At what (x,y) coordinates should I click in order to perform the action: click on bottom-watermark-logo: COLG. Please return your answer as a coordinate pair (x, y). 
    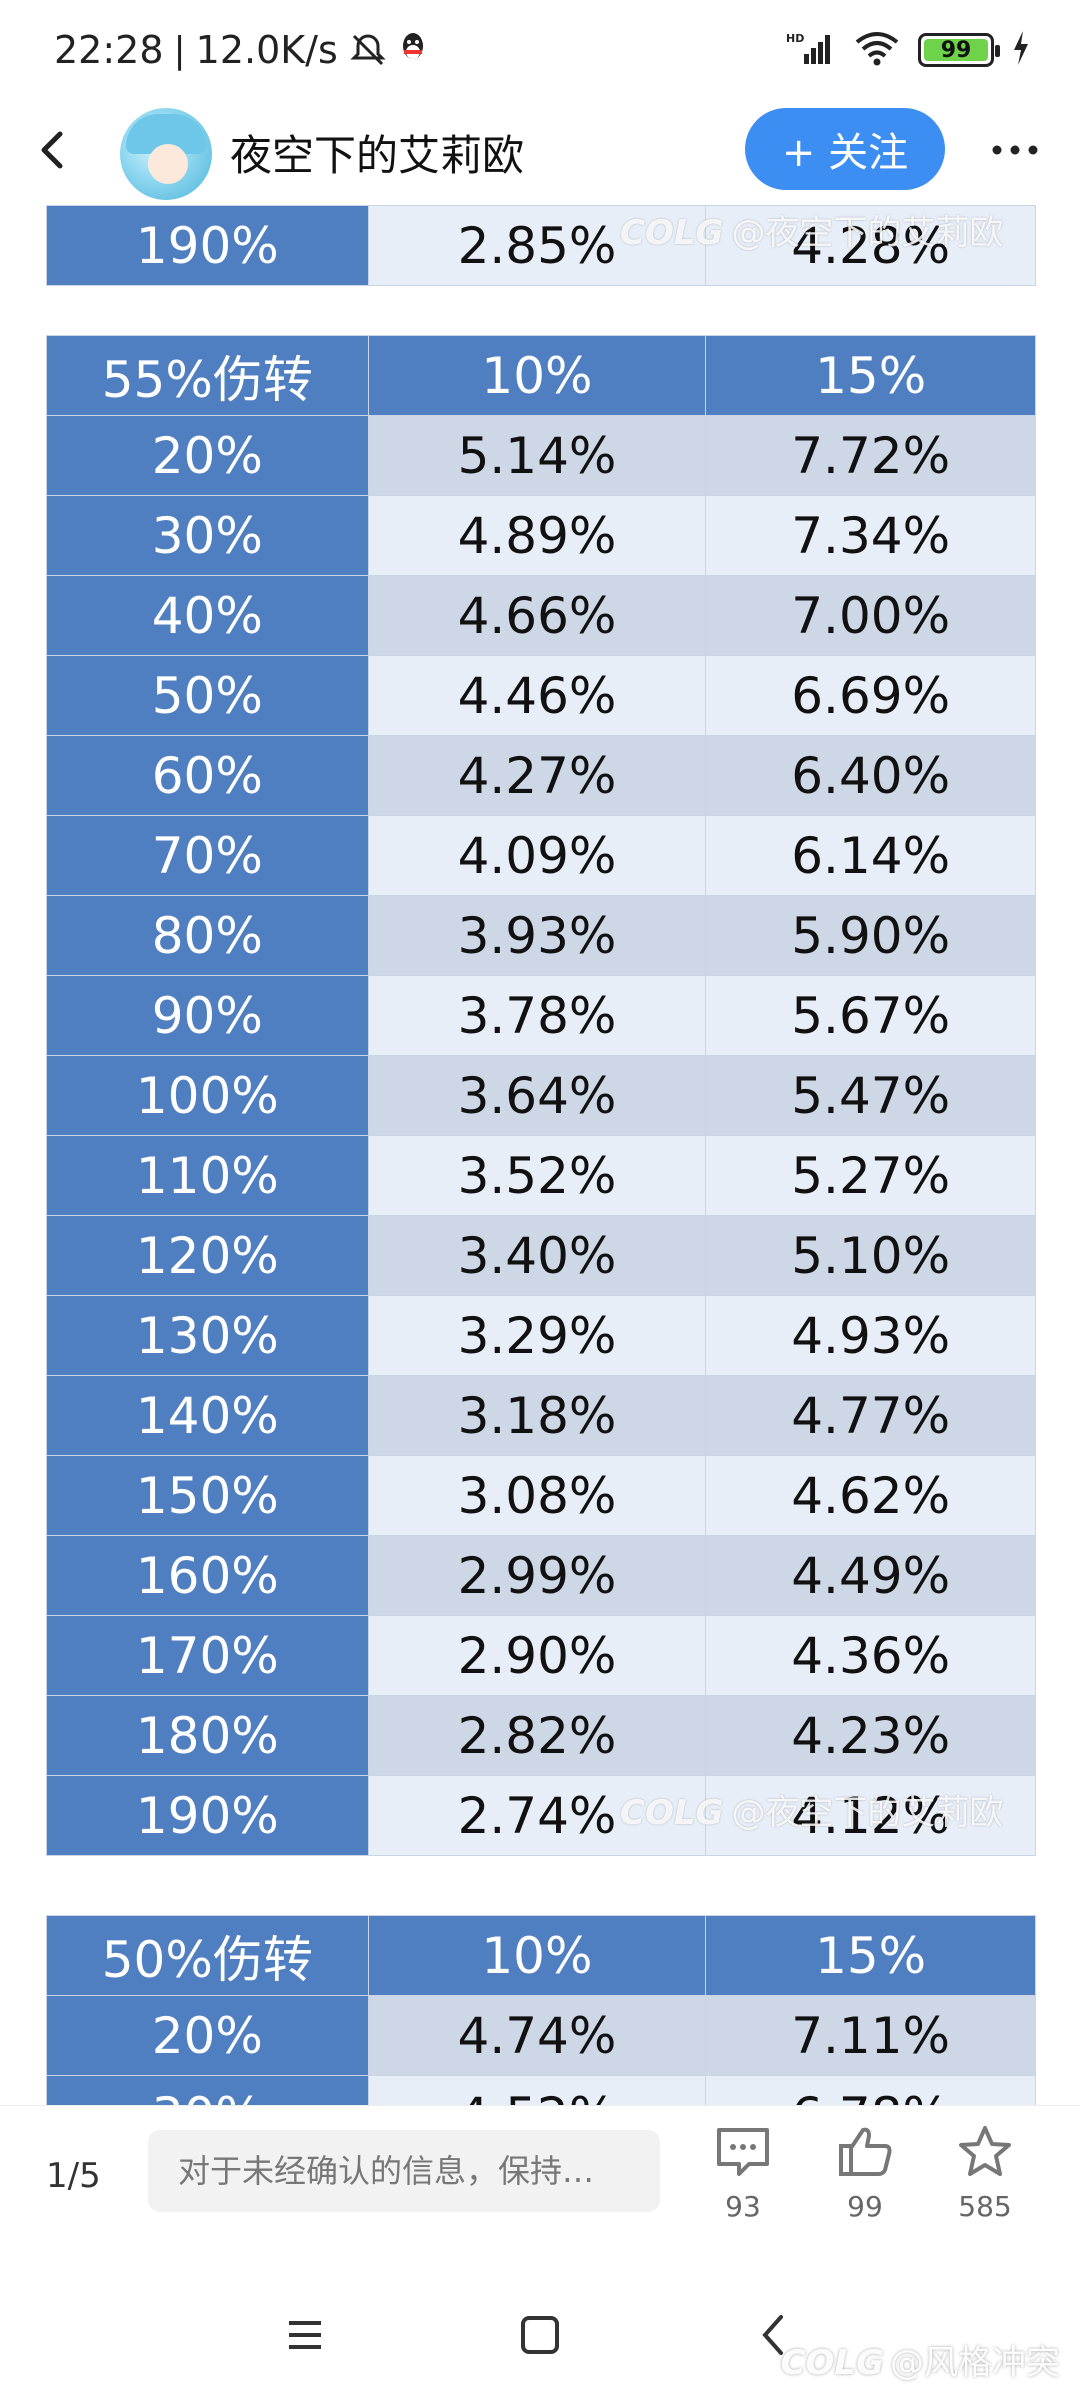
    Looking at the image, I should click on (832, 2363).